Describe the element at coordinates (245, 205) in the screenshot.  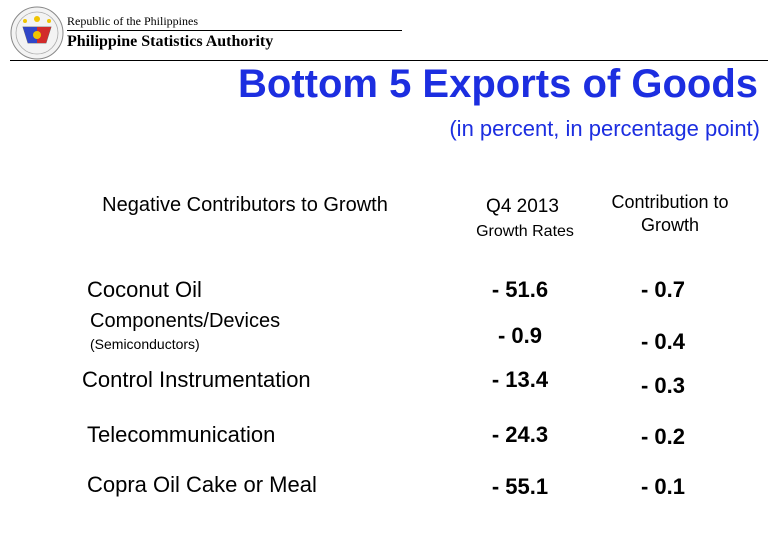
I see `column-header-contributors: Negative Contributors to Growth` at that location.